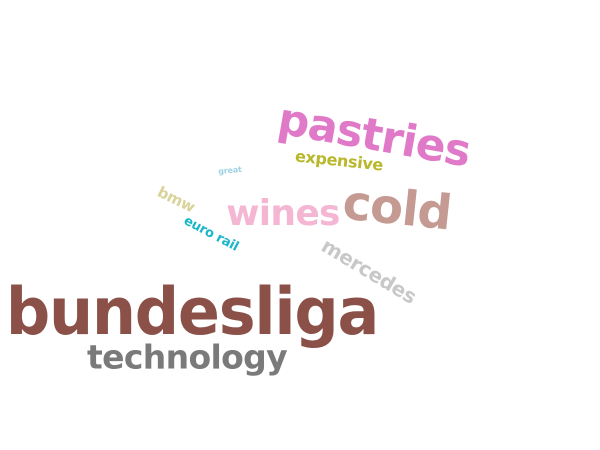  Describe the element at coordinates (192, 311) in the screenshot. I see `word-bundesliga: bundesliga` at that location.